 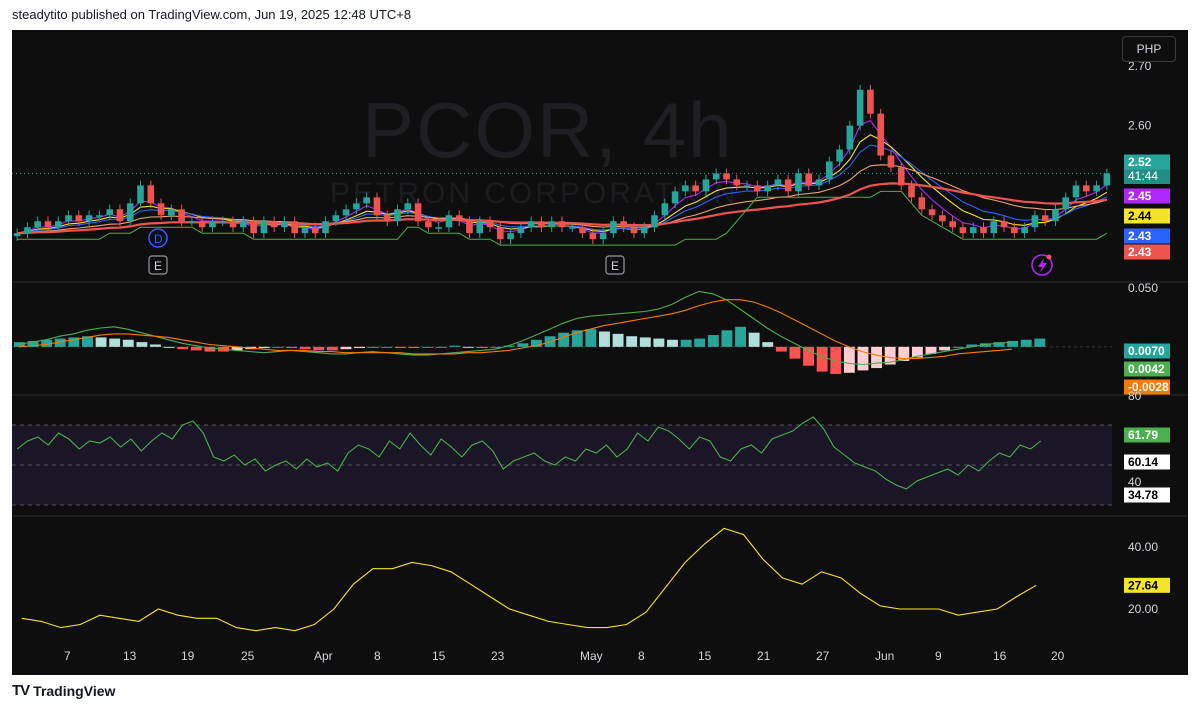 I want to click on time-axis-tick: 15, so click(x=439, y=656).